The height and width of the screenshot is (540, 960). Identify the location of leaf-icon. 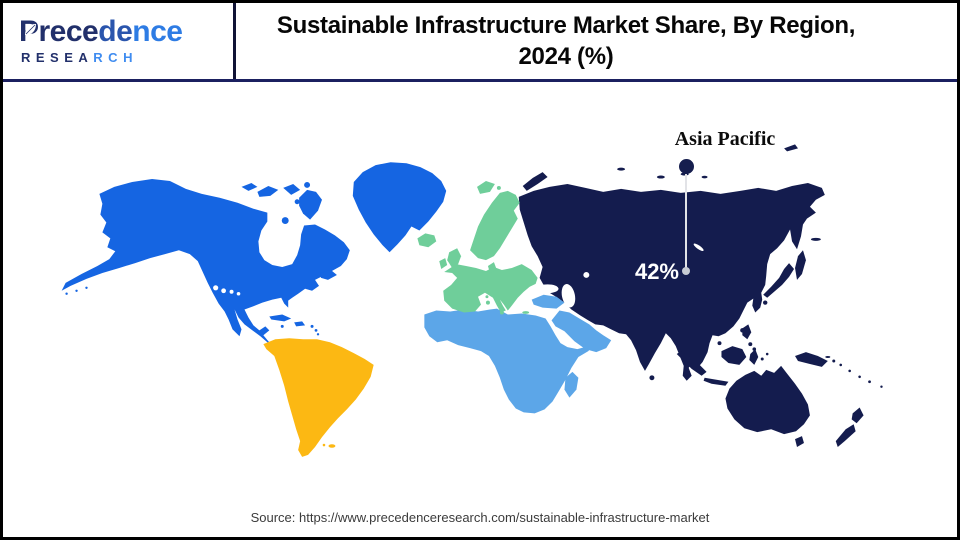
(30, 29).